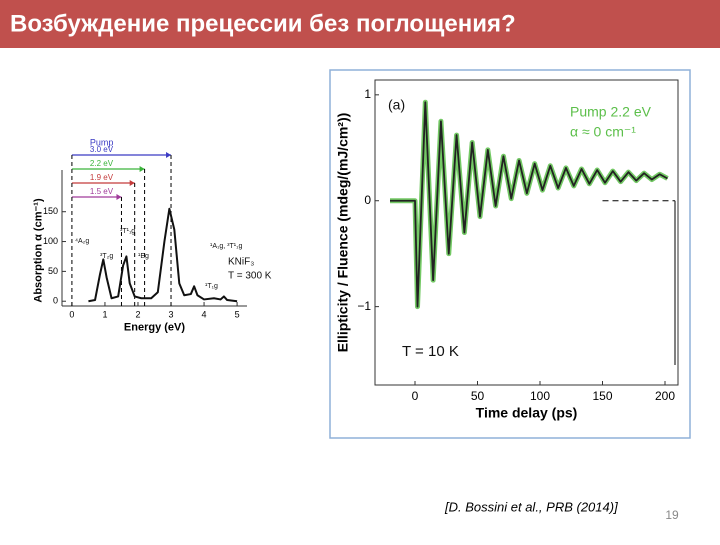  What do you see at coordinates (430, 351) in the screenshot?
I see `annotation: T = 10 K` at bounding box center [430, 351].